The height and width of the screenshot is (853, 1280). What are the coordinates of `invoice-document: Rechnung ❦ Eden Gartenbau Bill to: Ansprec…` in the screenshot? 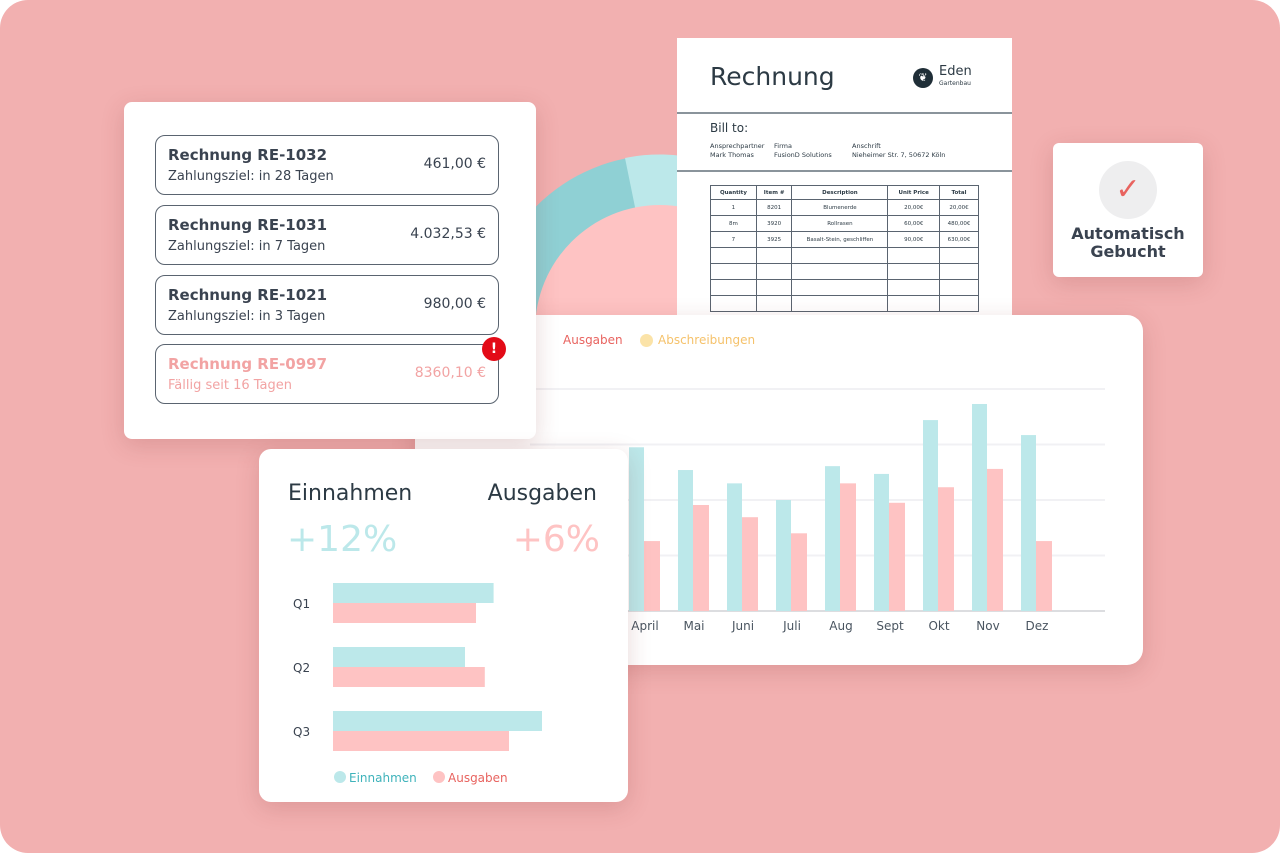 It's located at (844, 178).